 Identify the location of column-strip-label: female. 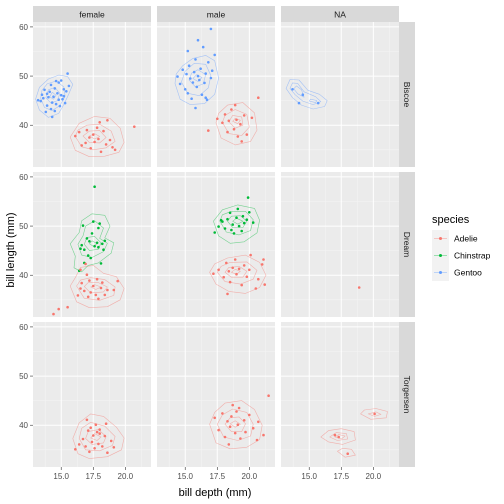
(92, 15).